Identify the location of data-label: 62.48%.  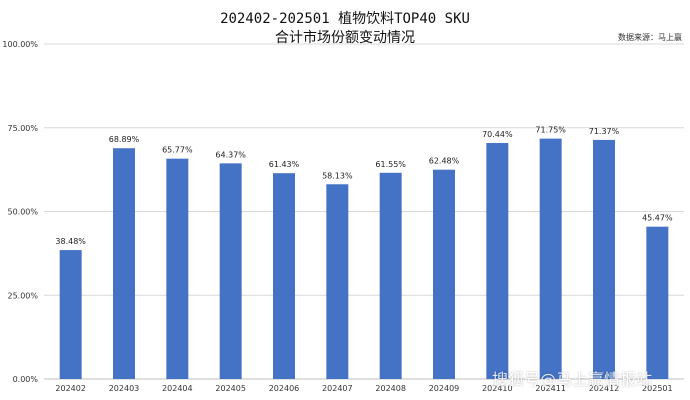
(444, 161).